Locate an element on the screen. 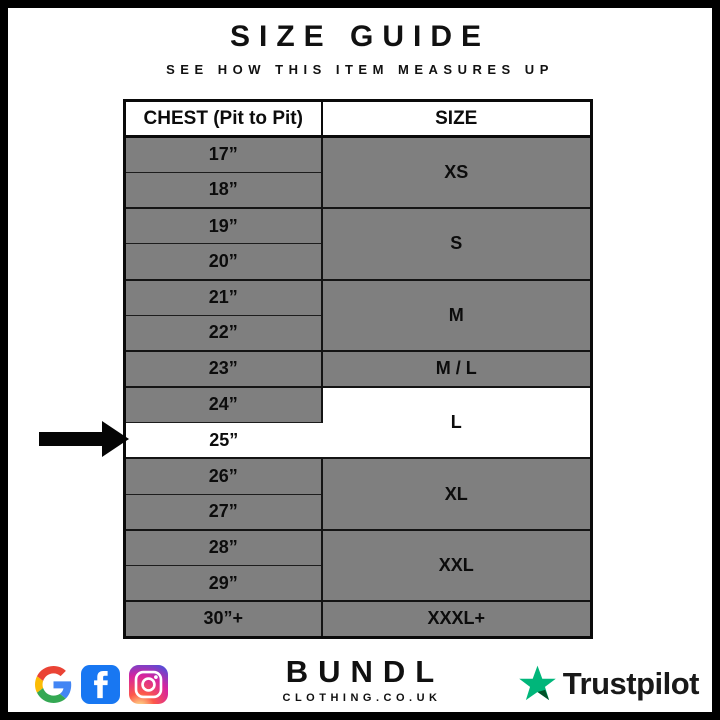 The image size is (720, 720). size-cell-xxl: XXL is located at coordinates (456, 565).